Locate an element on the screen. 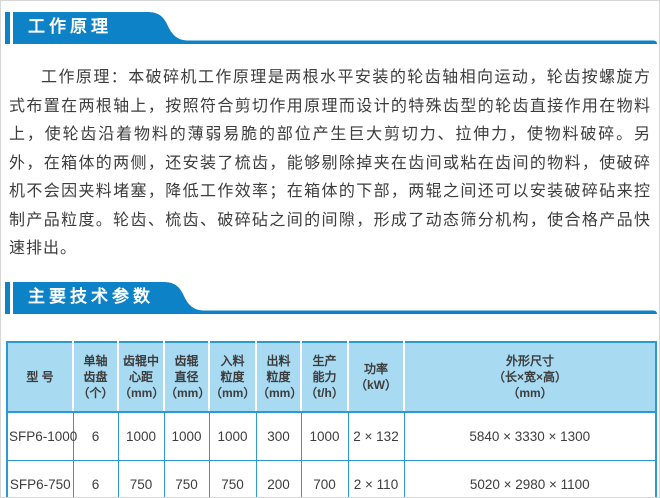 The height and width of the screenshot is (498, 660). header-cell-dimensions: 外形尺寸 （长×宽×高） （mm） is located at coordinates (530, 376).